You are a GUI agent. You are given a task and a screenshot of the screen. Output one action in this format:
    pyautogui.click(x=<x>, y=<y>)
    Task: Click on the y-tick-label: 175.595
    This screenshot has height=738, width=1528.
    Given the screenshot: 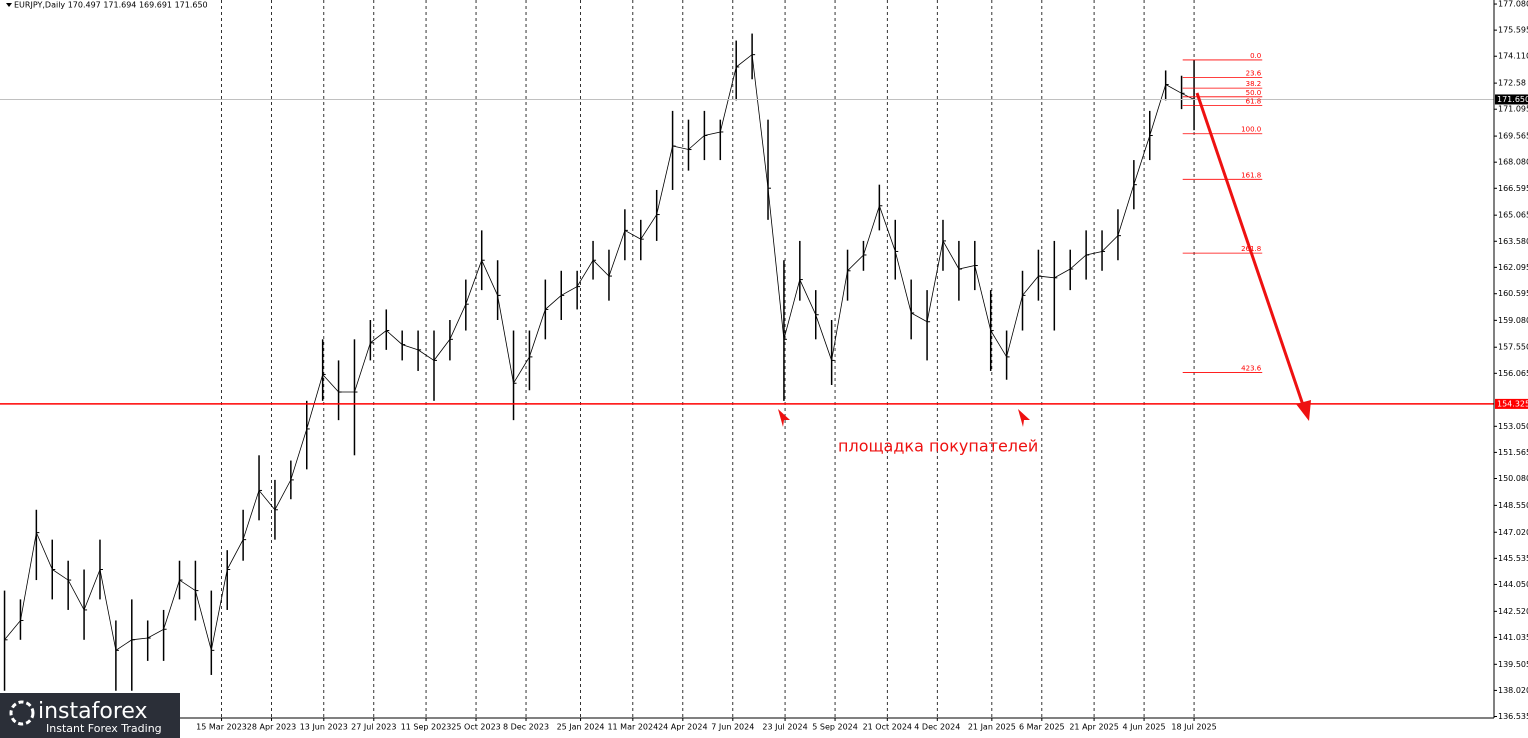 What is the action you would take?
    pyautogui.click(x=1513, y=30)
    